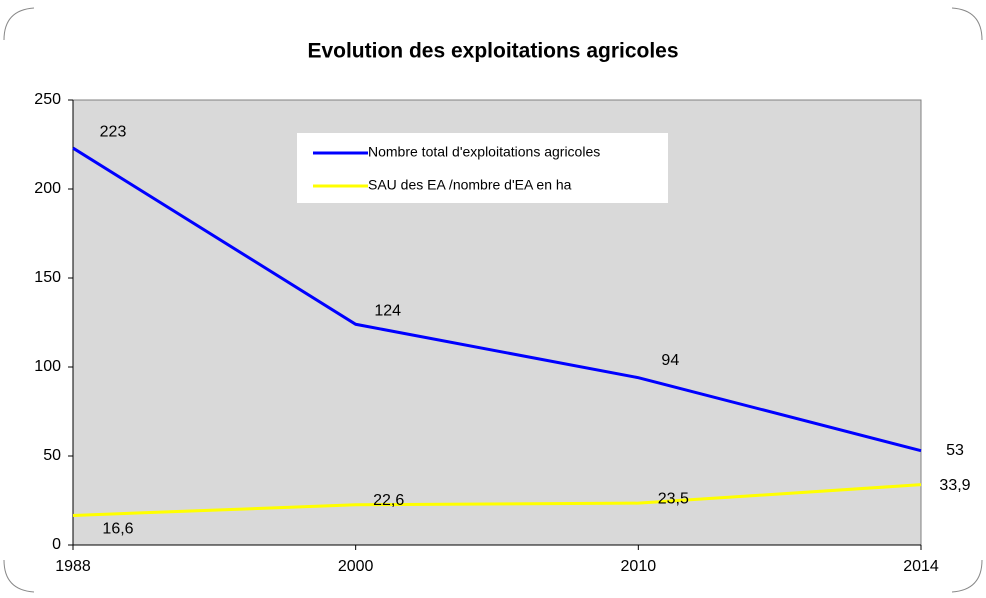 This screenshot has height=598, width=986. What do you see at coordinates (484, 152) in the screenshot?
I see `legend-label: Nombre total d'exploitations agricoles` at bounding box center [484, 152].